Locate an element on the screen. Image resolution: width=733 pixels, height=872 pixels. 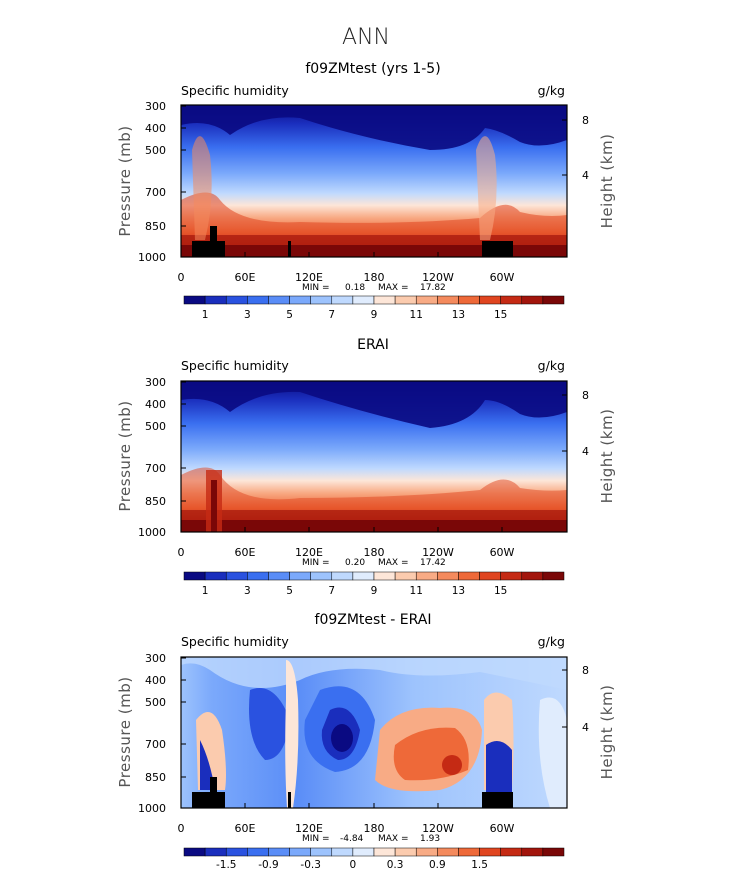
colorbar-label: 15 is located at coordinates (500, 315).